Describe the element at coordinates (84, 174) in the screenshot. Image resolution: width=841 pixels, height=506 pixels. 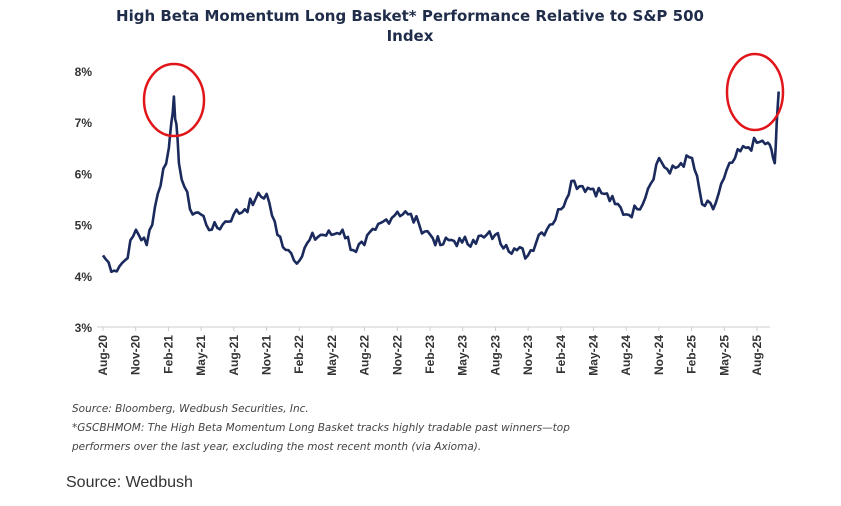
I see `y-tick-label: 6%` at that location.